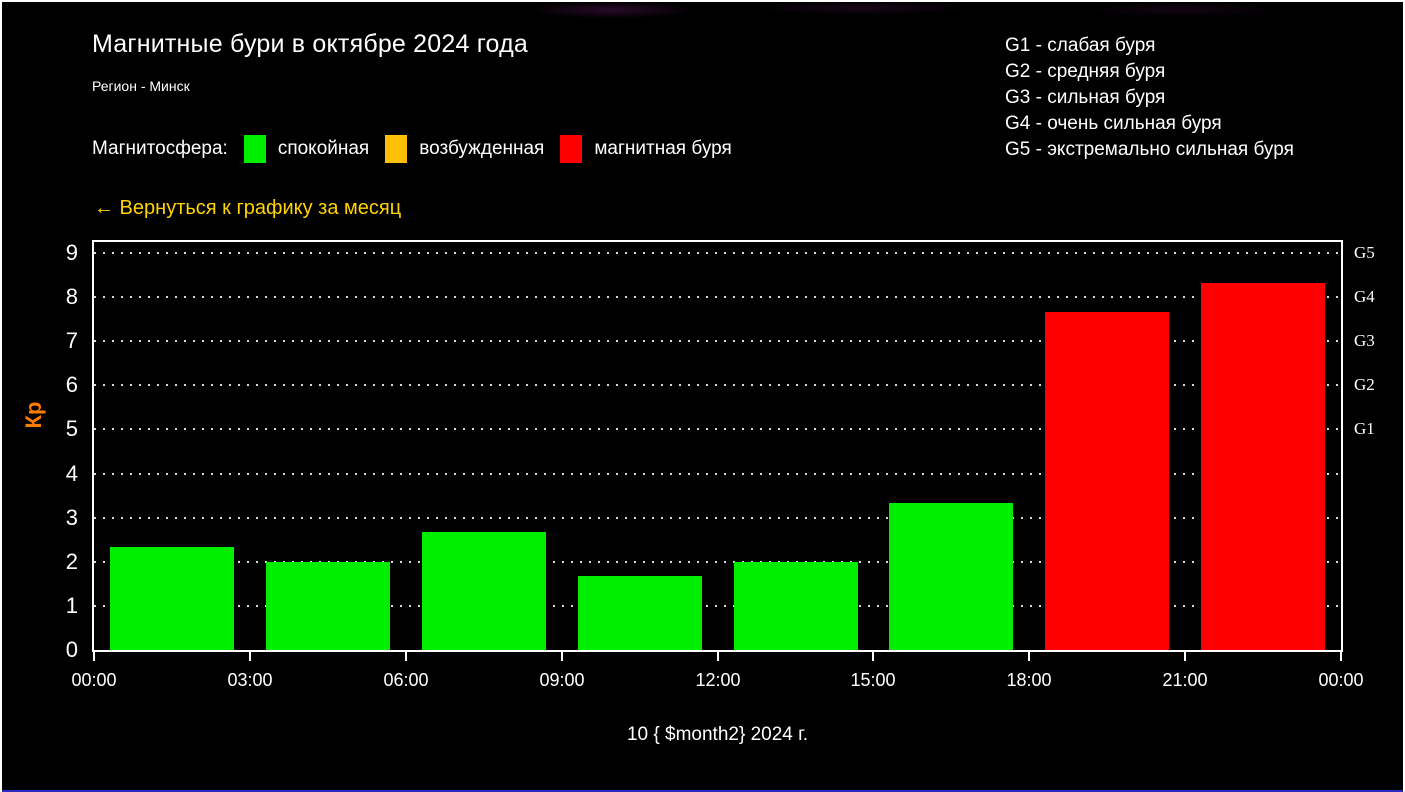 The height and width of the screenshot is (792, 1405). I want to click on kp-bar-21:00, so click(1263, 466).